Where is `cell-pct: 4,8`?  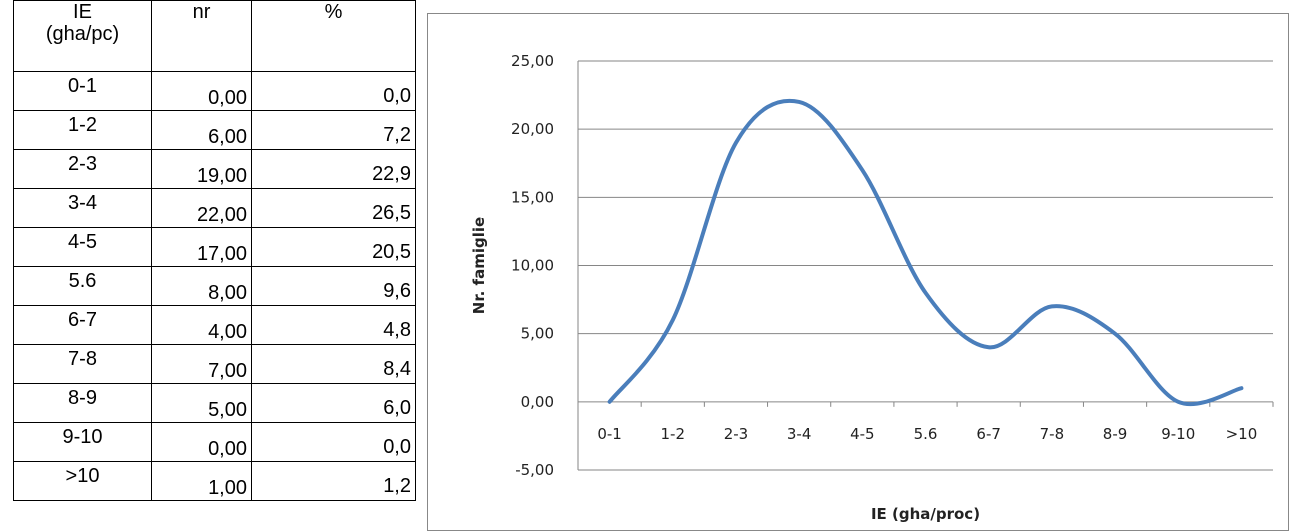 cell-pct: 4,8 is located at coordinates (333, 325).